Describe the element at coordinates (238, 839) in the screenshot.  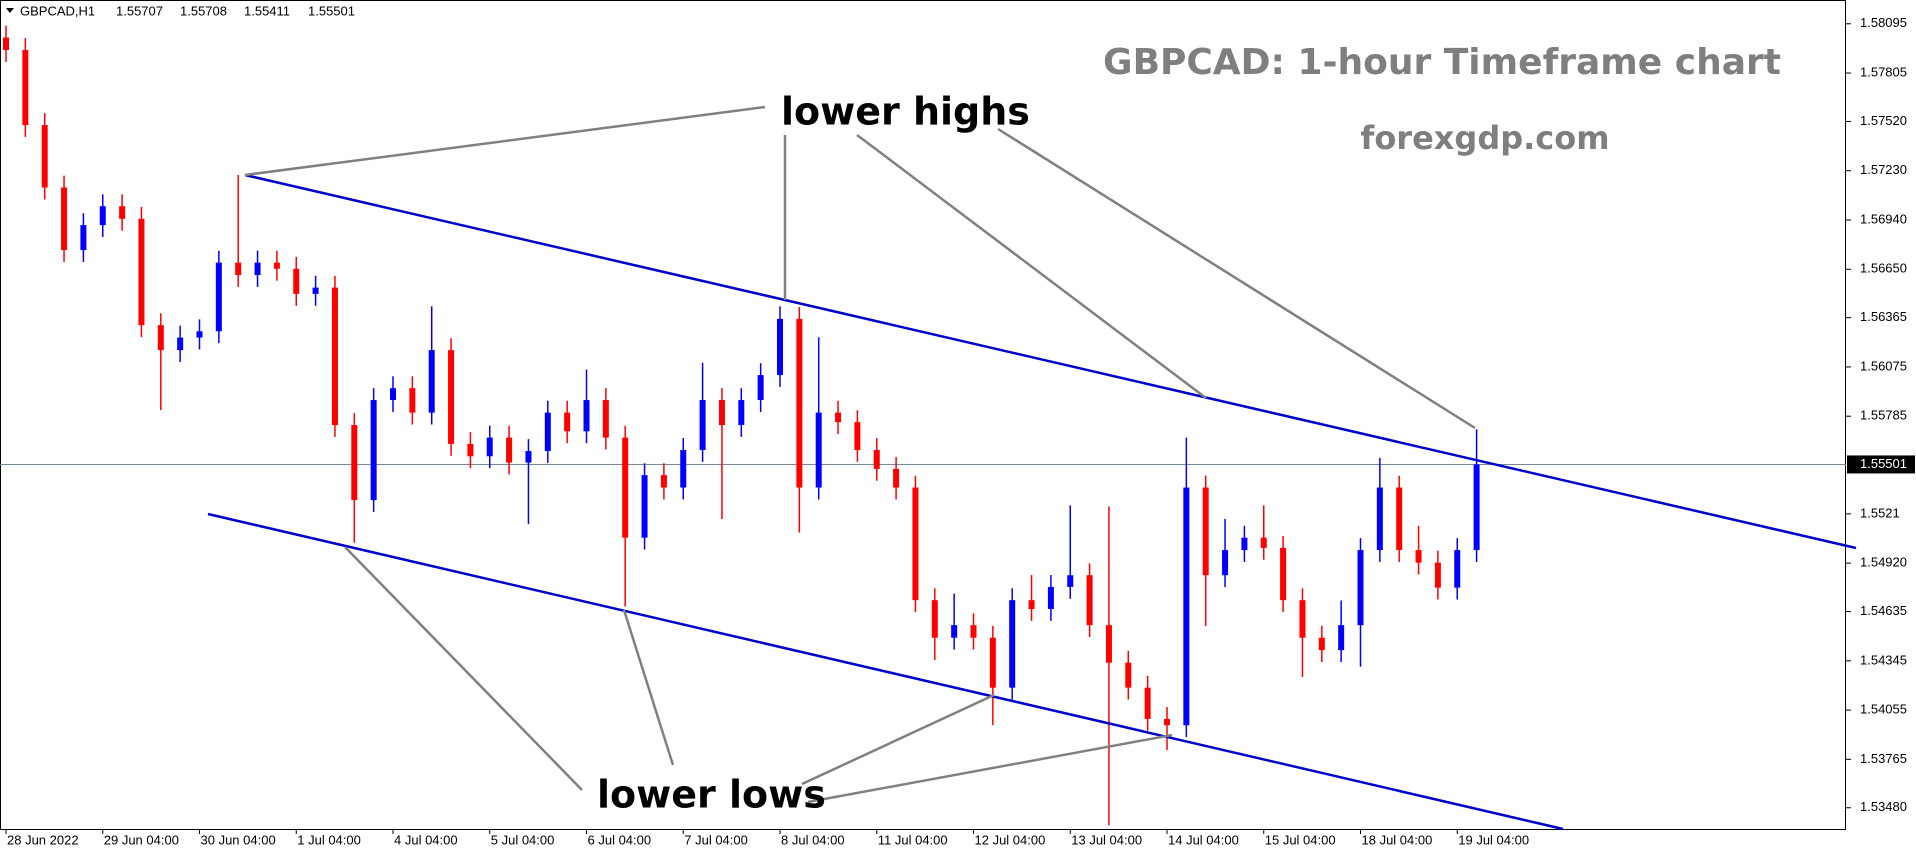
I see `x-tick-label: 30 Jun 04:00` at that location.